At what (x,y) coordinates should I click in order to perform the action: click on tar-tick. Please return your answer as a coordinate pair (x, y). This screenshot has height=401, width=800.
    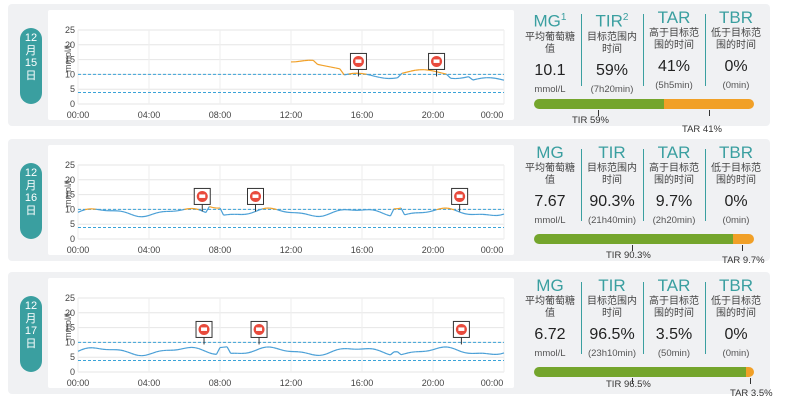
    Looking at the image, I should click on (742, 248).